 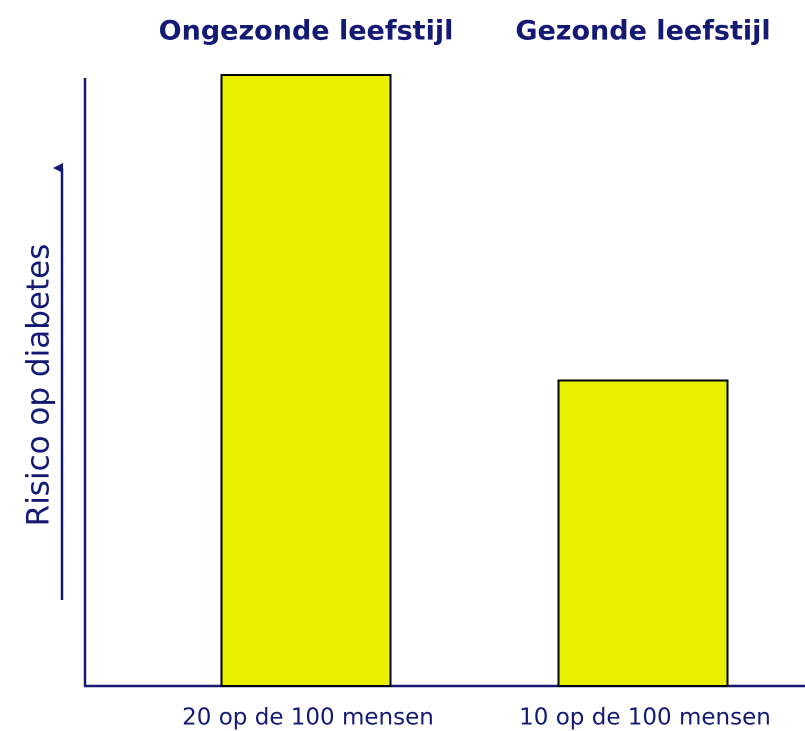 What do you see at coordinates (643, 533) in the screenshot?
I see `bar` at bounding box center [643, 533].